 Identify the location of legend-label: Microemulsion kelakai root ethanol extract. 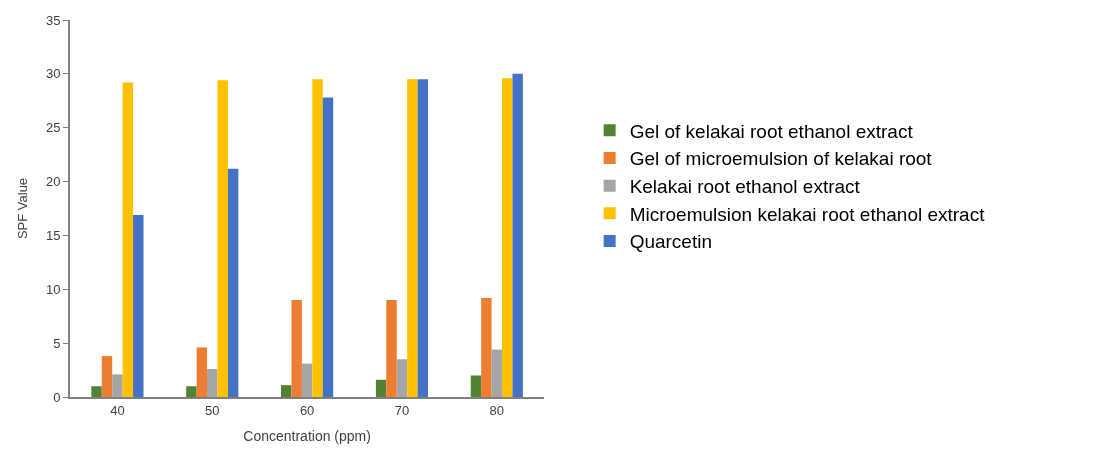
(807, 214).